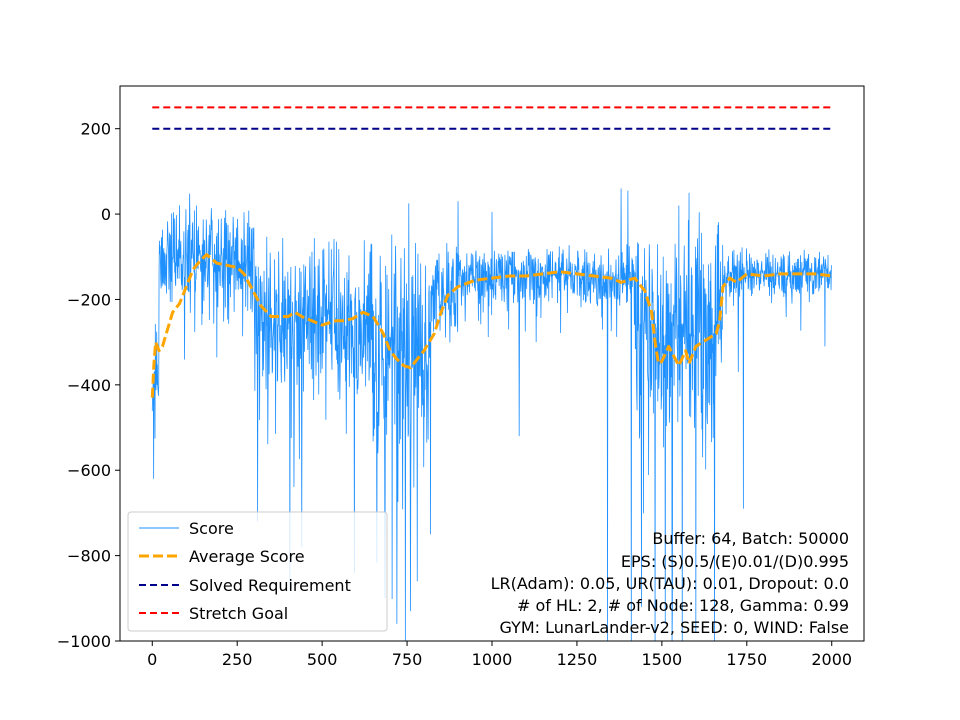  I want to click on legend-label-score: Score, so click(211, 528).